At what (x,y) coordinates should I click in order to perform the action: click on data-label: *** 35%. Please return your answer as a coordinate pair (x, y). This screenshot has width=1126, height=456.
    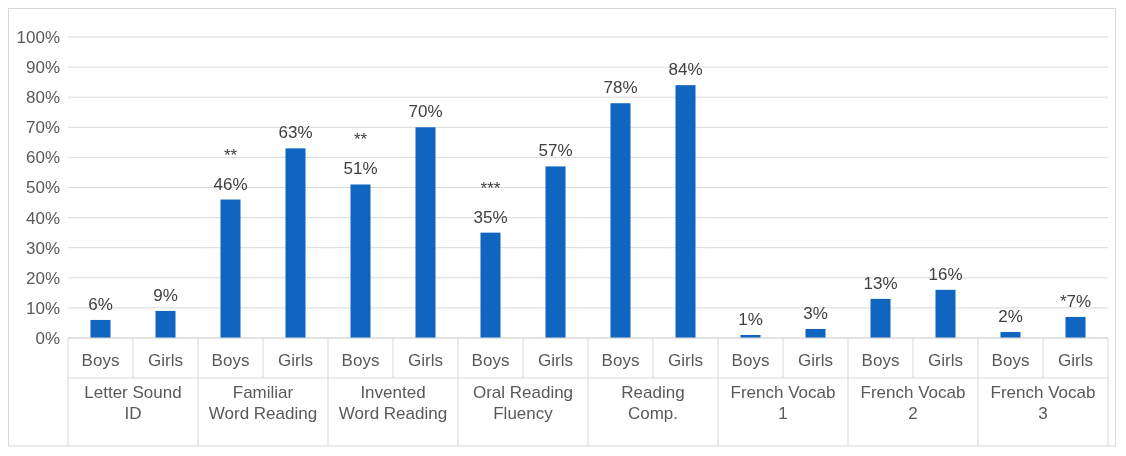
    Looking at the image, I should click on (490, 202).